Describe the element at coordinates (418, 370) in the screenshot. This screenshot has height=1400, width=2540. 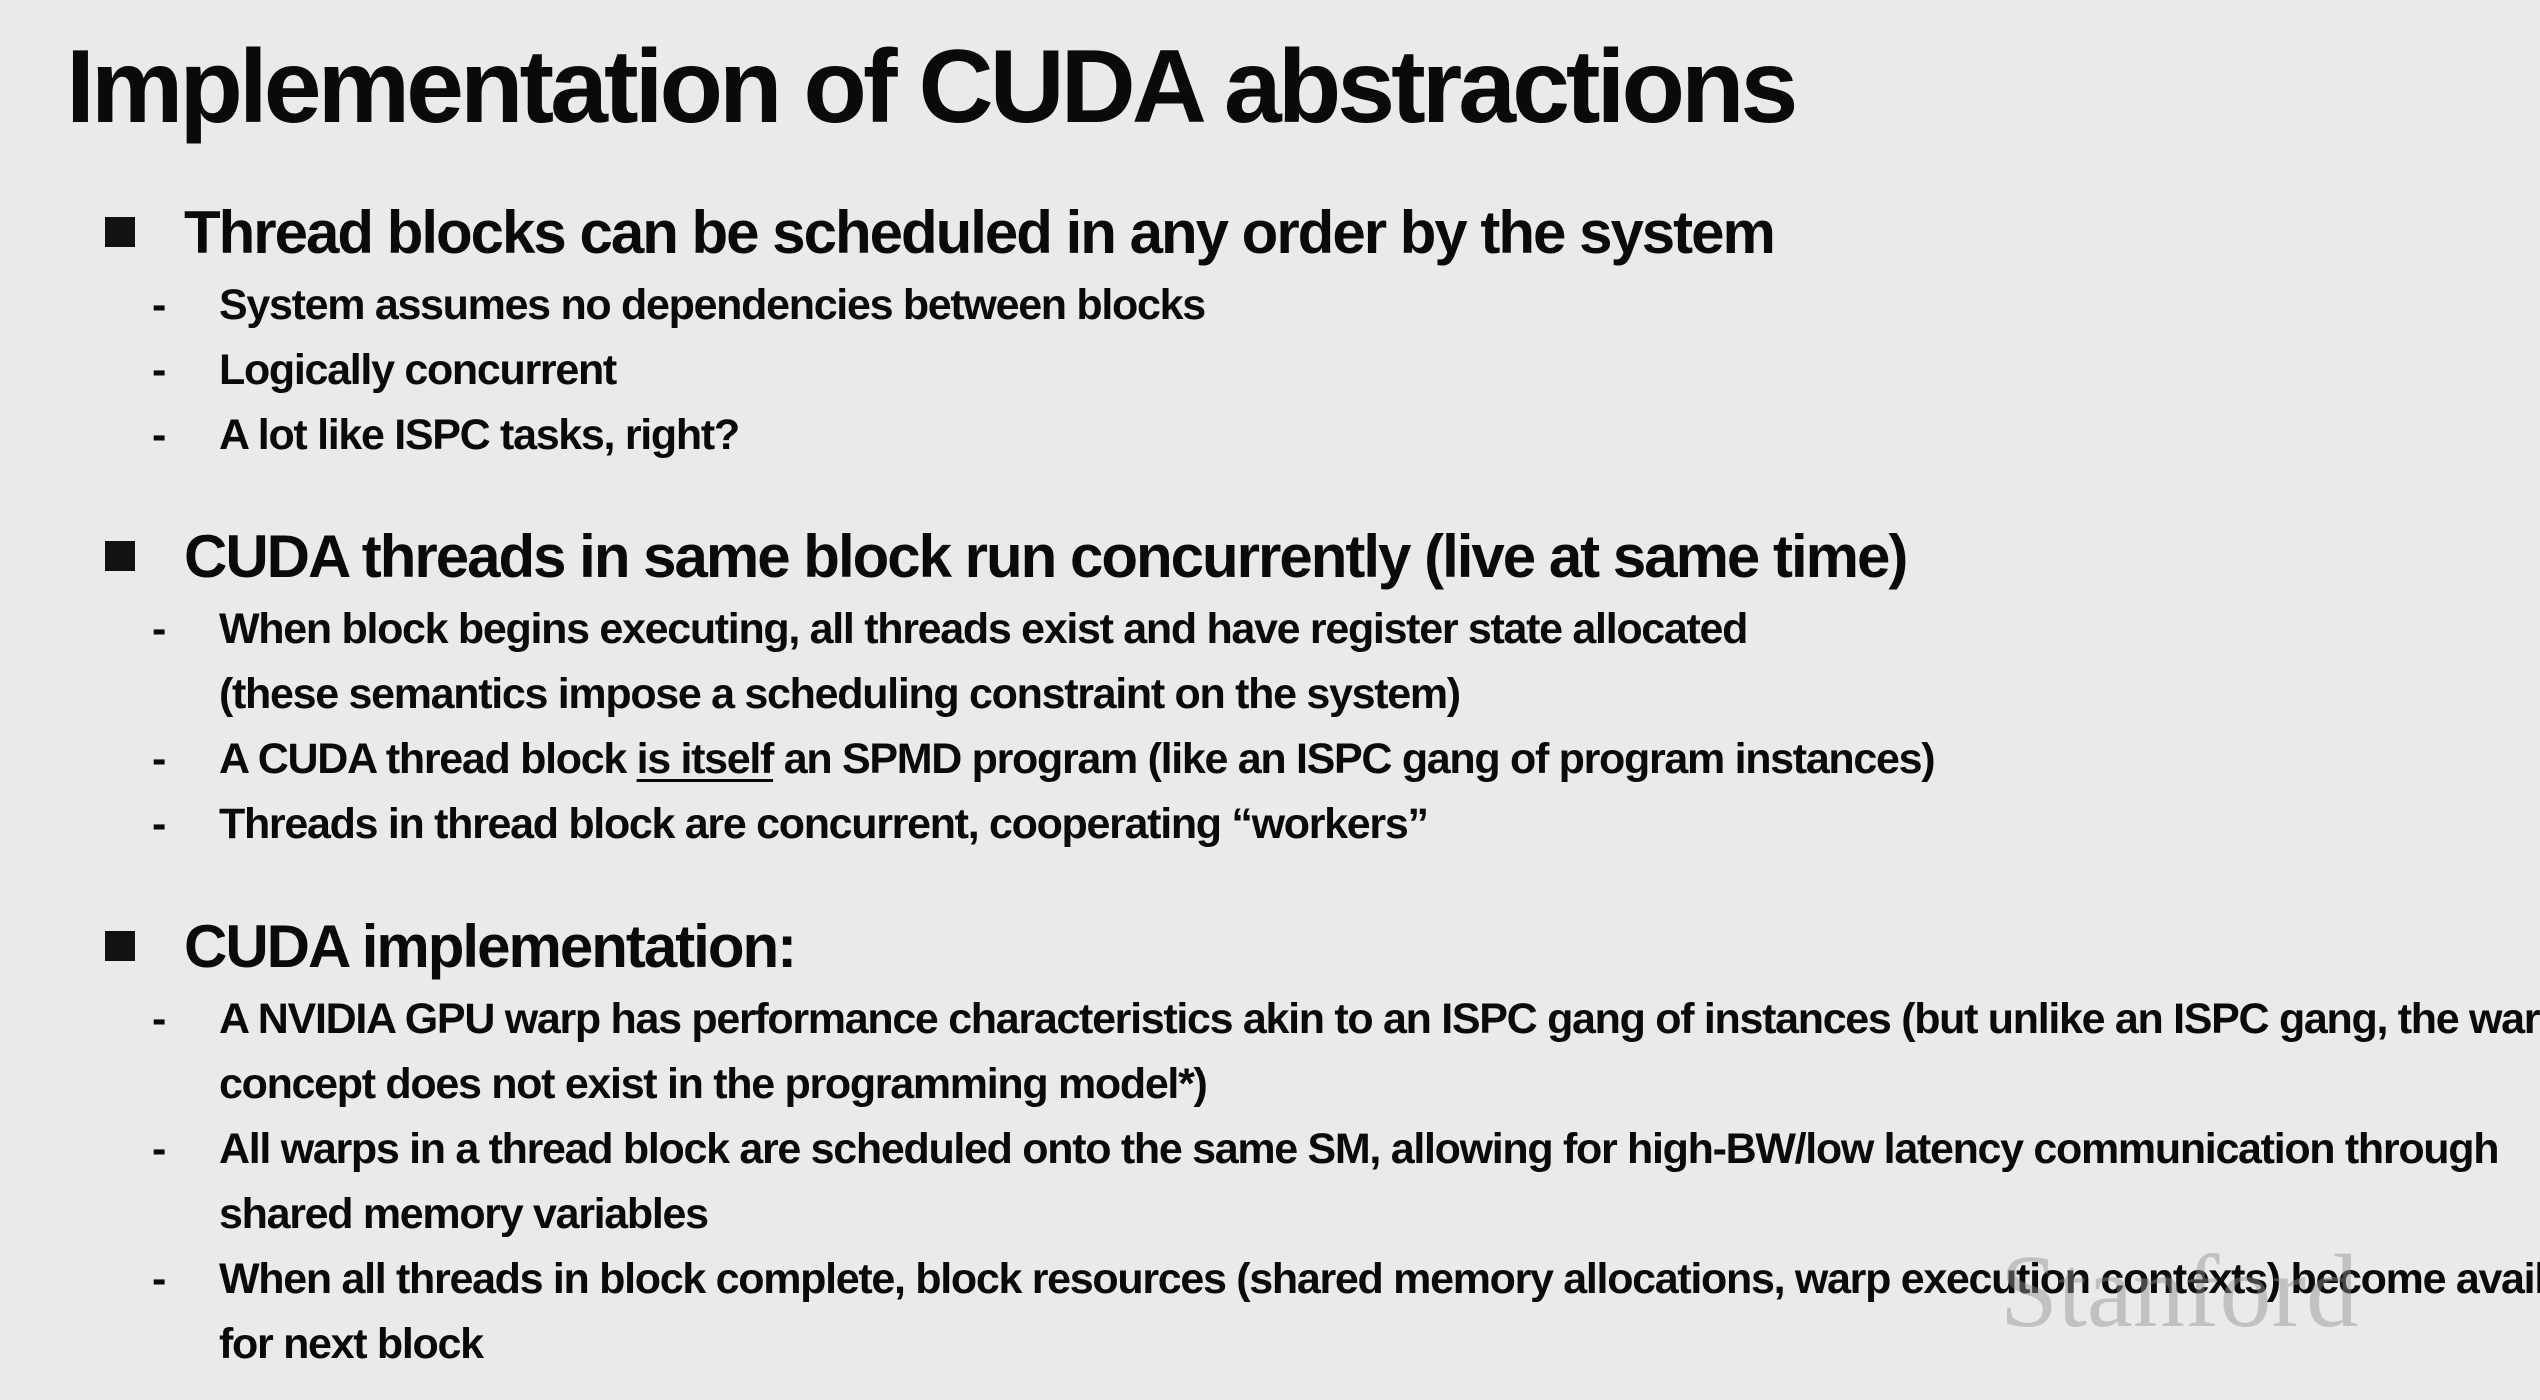
I see `sub-bullet-text: Logically concurrent` at that location.